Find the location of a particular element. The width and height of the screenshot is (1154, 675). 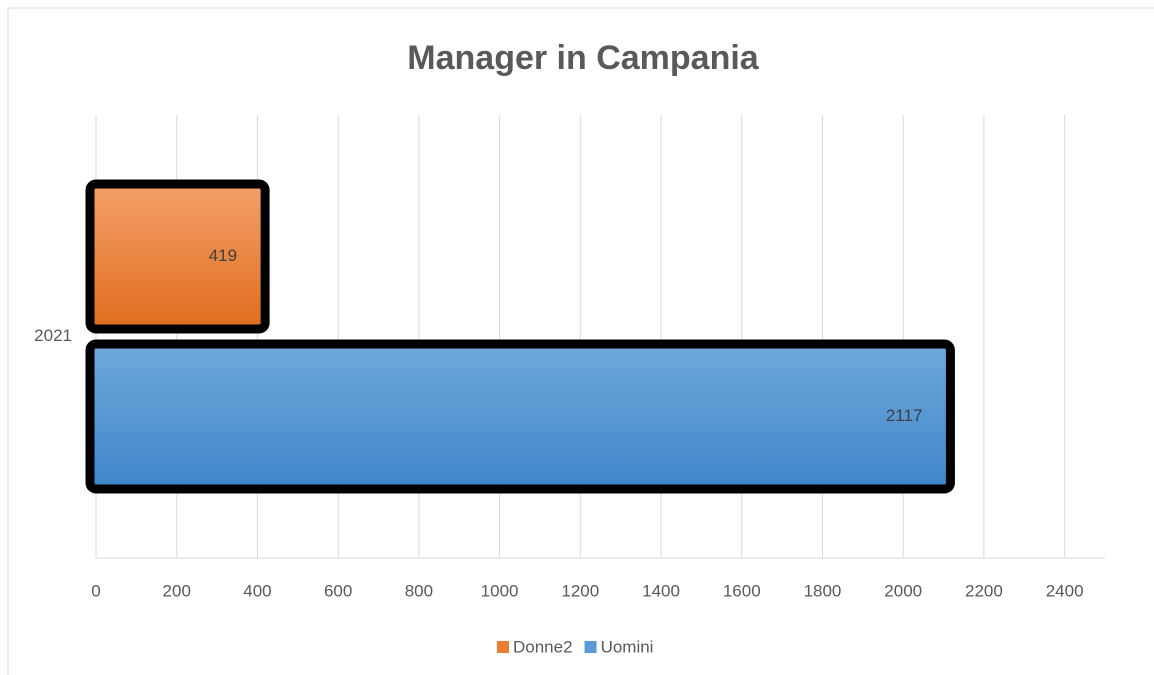

legend-label: Uomini is located at coordinates (627, 646).